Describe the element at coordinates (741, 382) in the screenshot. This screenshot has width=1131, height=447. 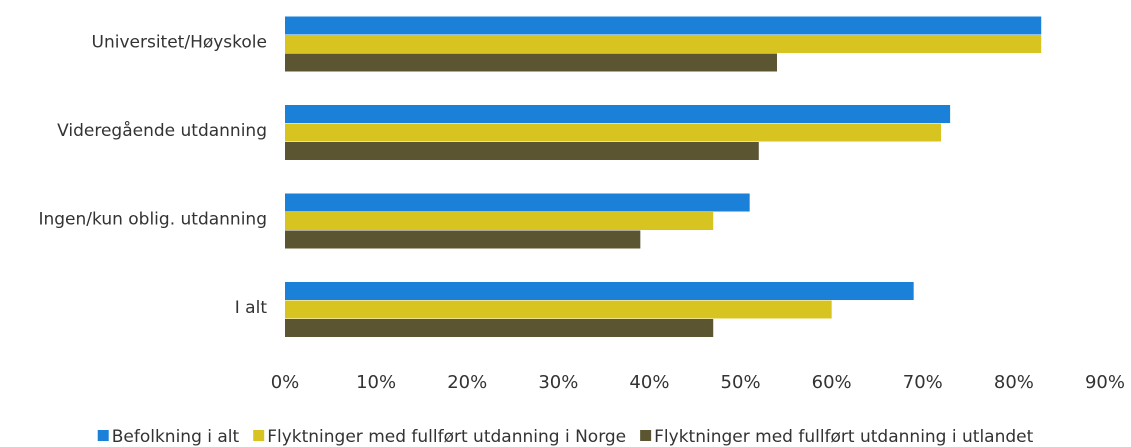
I see `x-tick-label: 50%` at that location.